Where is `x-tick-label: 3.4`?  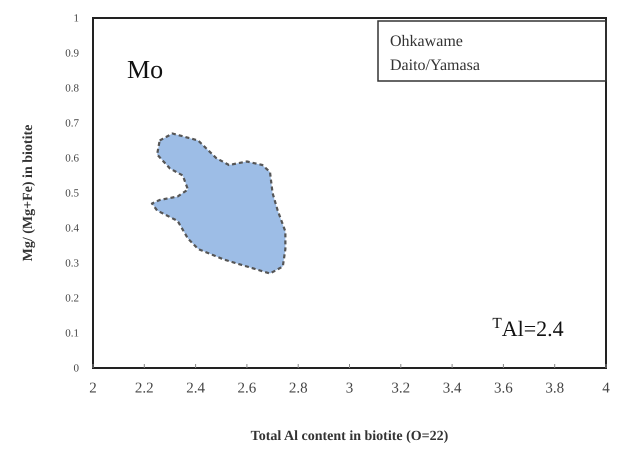
x-tick-label: 3.4 is located at coordinates (452, 388).